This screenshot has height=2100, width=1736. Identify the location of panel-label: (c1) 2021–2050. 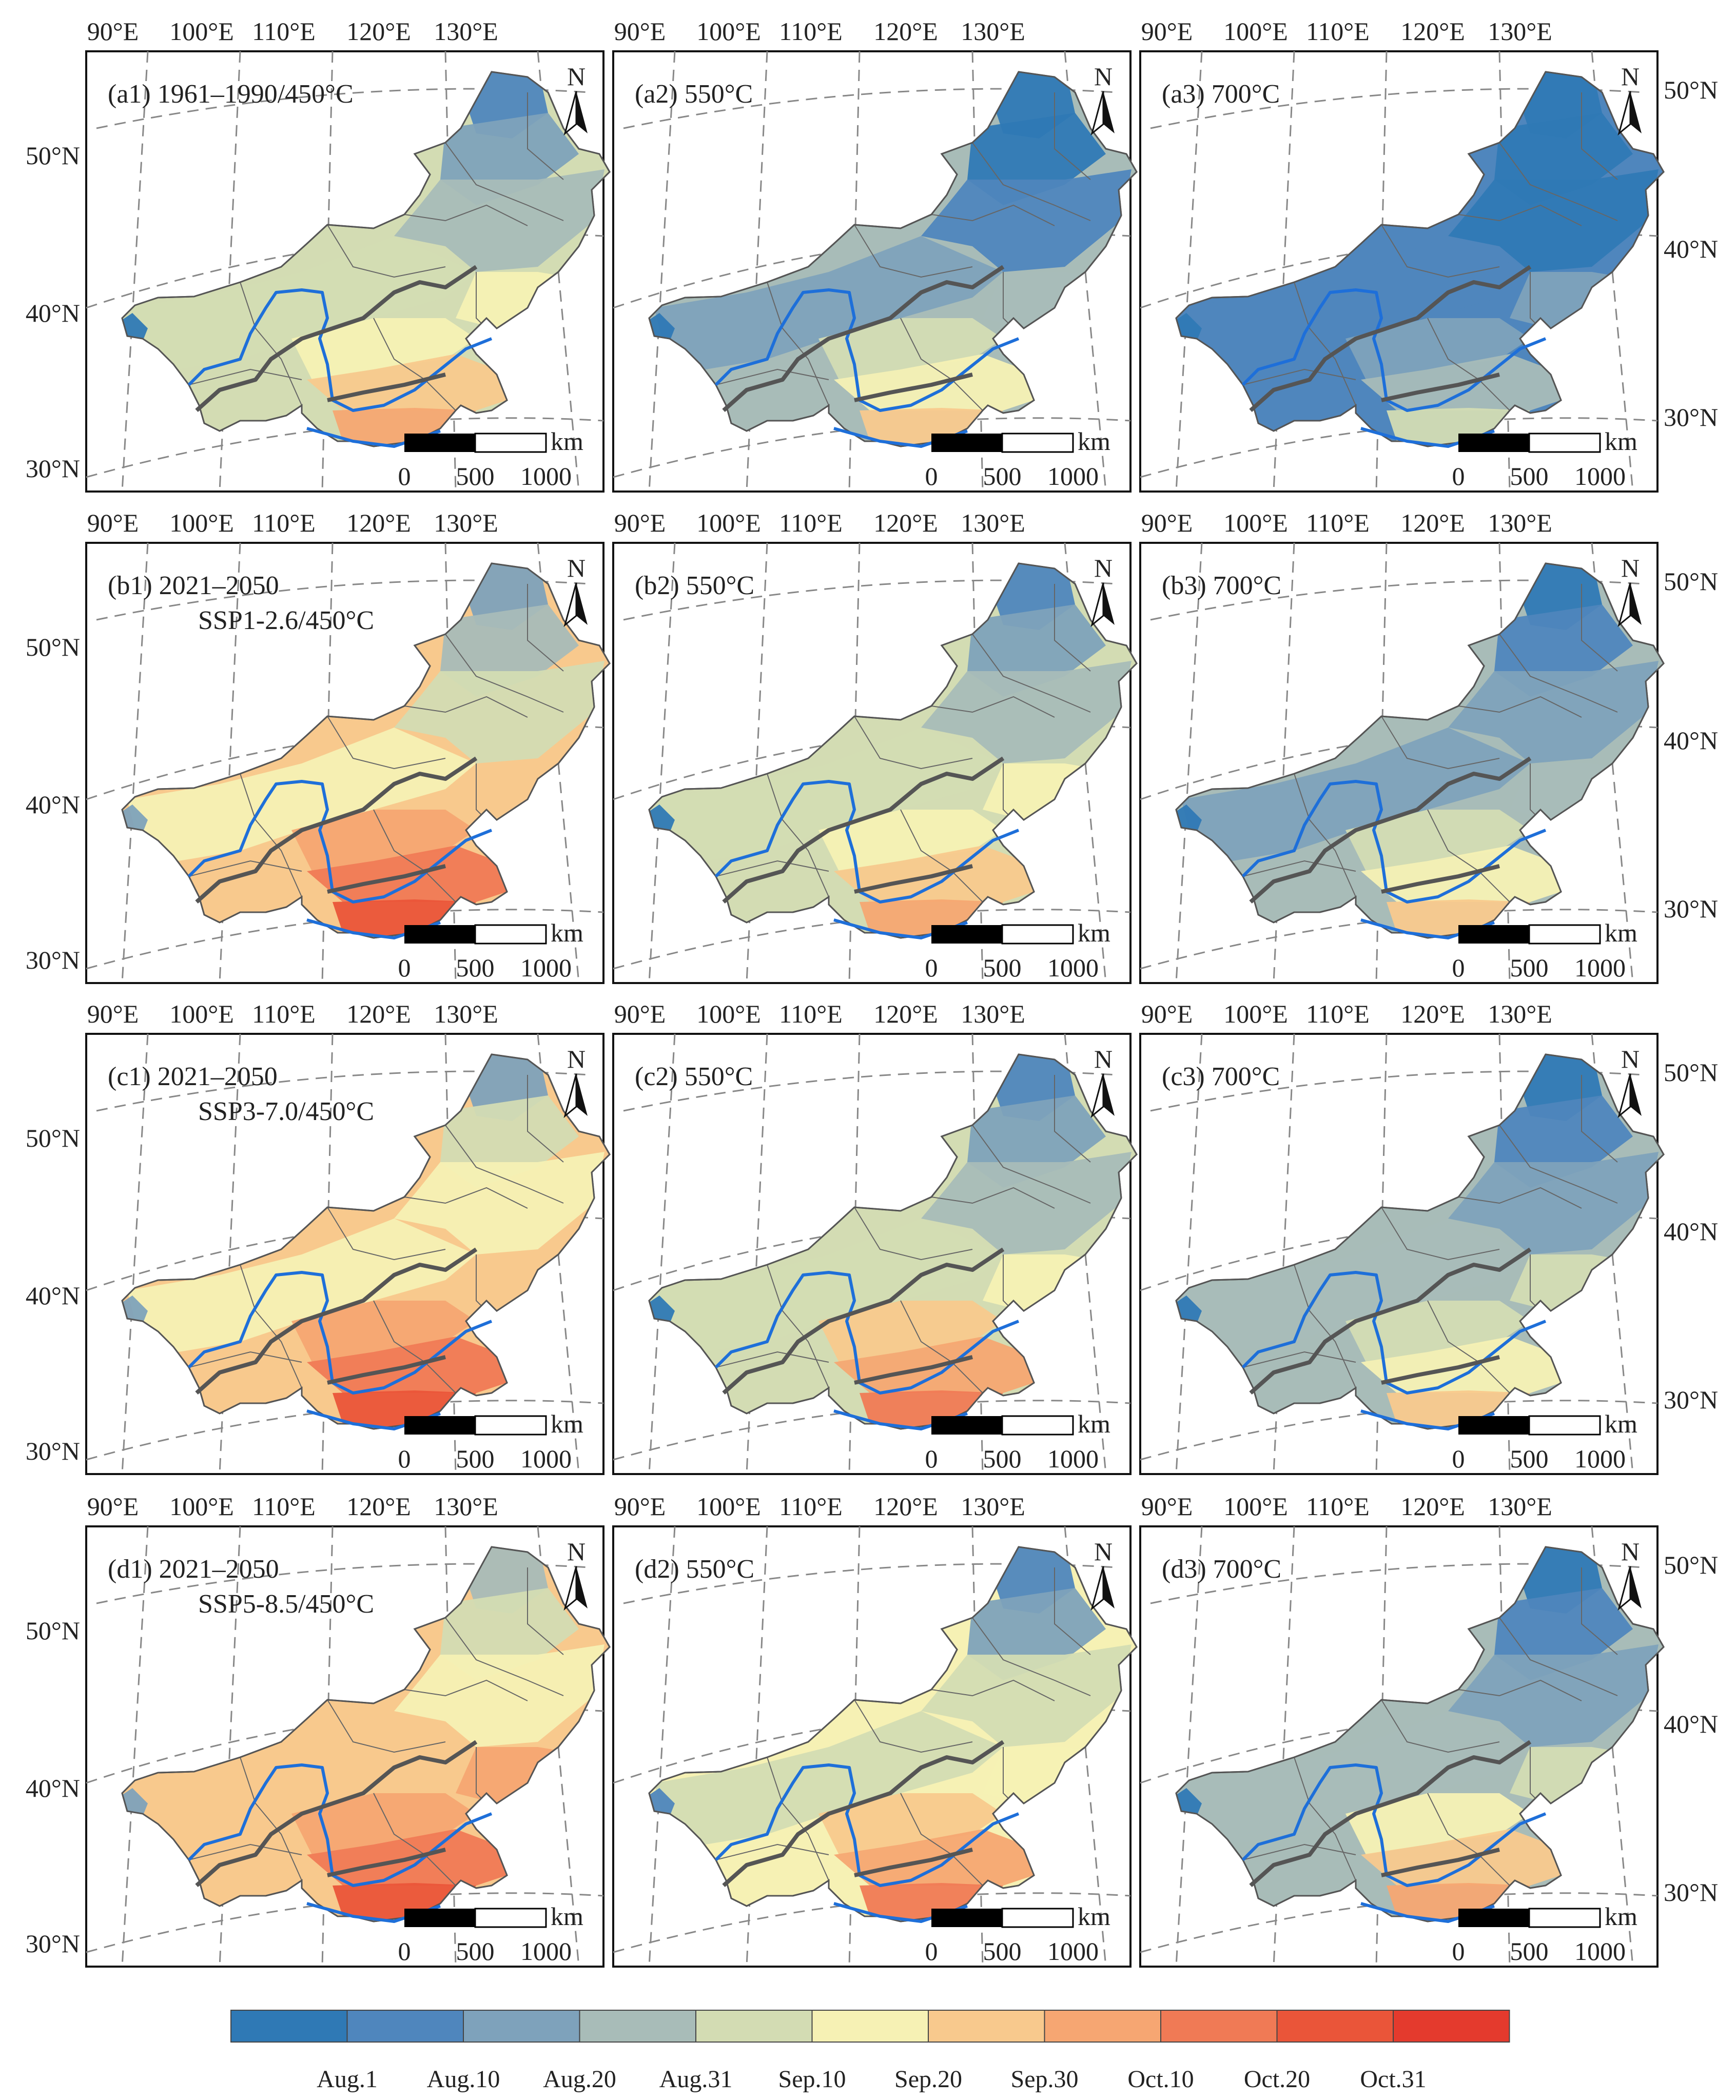
(193, 1076).